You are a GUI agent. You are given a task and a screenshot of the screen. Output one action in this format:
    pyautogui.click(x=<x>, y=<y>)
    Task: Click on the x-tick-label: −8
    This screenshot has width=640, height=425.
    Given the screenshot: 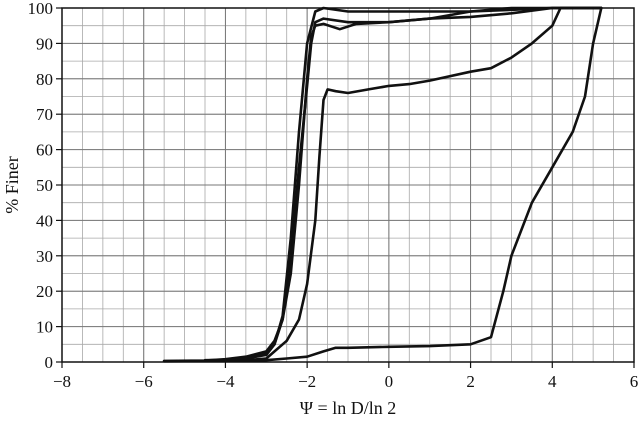 What is the action you would take?
    pyautogui.click(x=62, y=381)
    